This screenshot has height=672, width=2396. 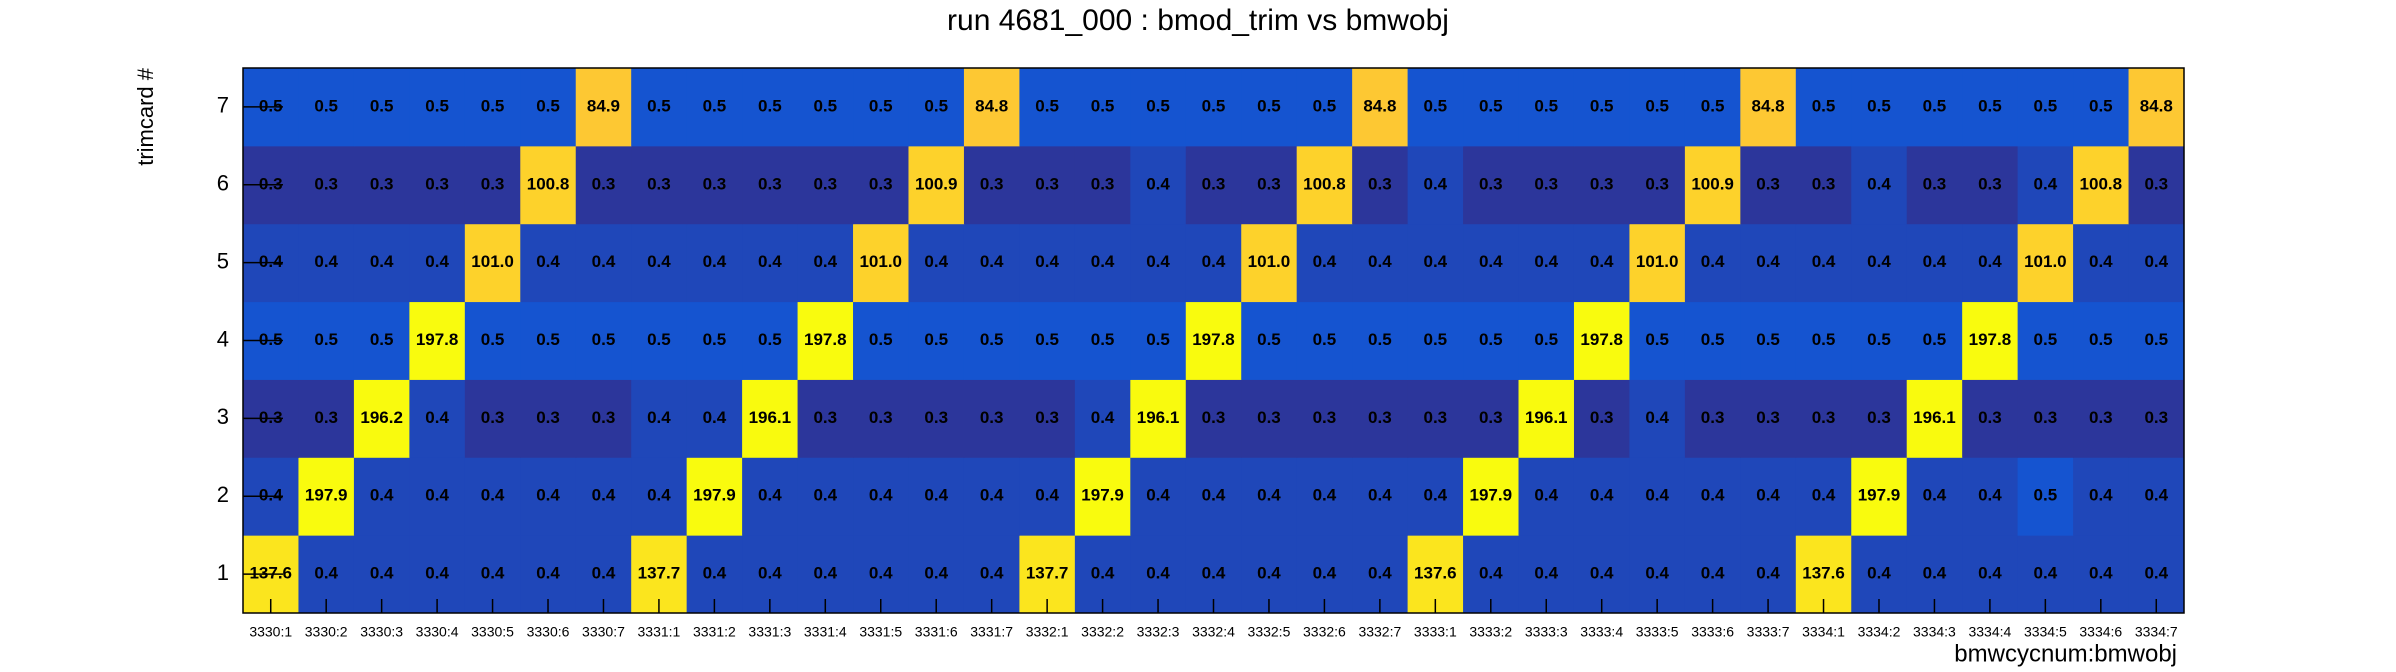 What do you see at coordinates (1823, 632) in the screenshot?
I see `x-tick-label: 3334:1` at bounding box center [1823, 632].